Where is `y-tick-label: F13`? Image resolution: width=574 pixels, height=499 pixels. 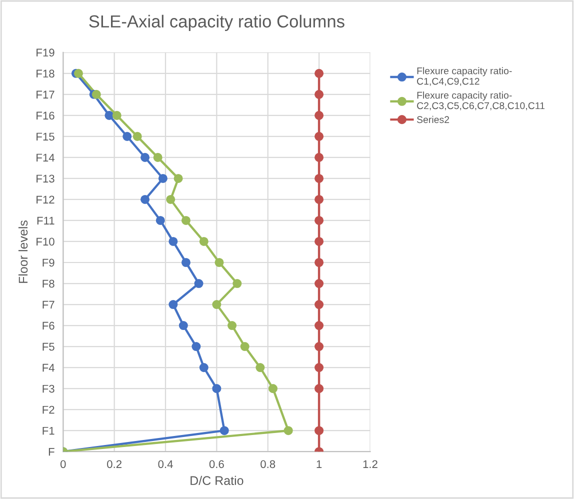 y-tick-label: F13 is located at coordinates (45, 178).